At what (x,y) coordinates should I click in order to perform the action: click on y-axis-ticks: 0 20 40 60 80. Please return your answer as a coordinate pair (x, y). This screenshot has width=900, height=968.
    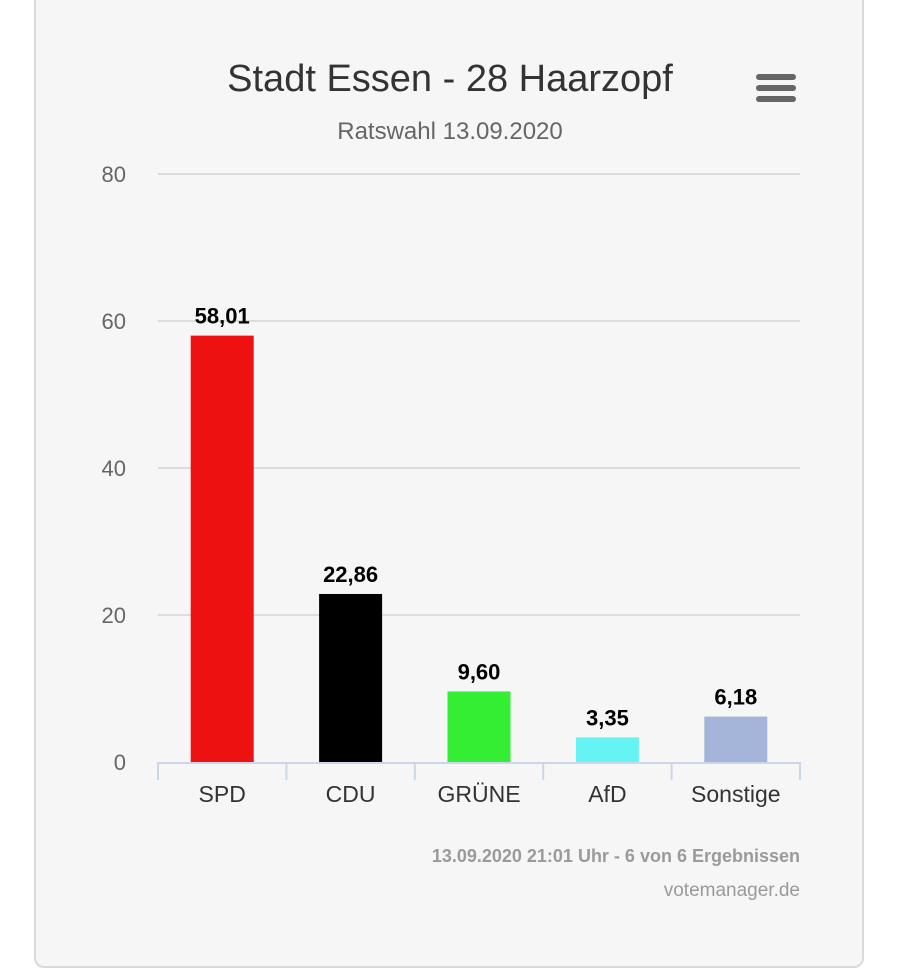
    Looking at the image, I should click on (114, 468).